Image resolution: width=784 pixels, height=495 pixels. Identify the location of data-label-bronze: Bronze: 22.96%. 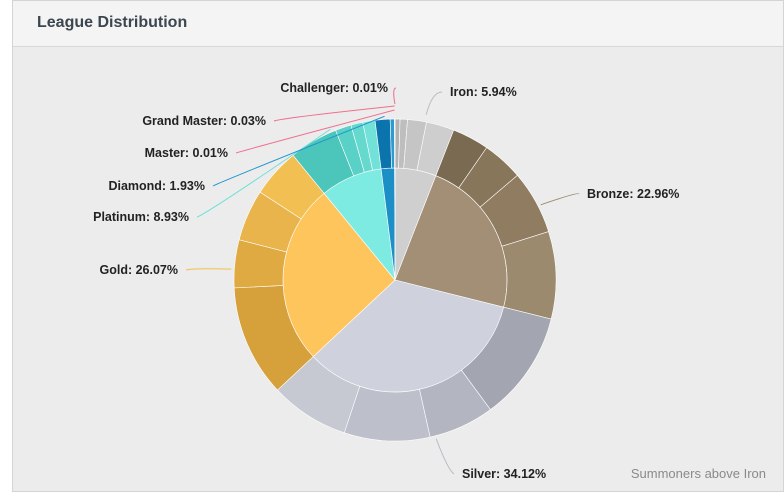
(633, 194).